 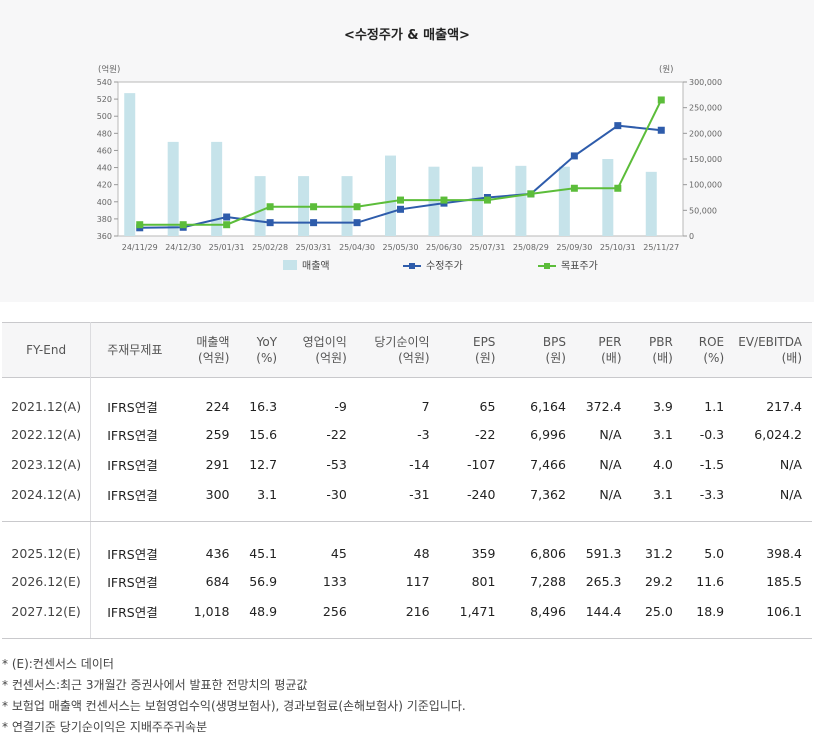 What do you see at coordinates (290, 265) in the screenshot?
I see `legend-revenue-swatch` at bounding box center [290, 265].